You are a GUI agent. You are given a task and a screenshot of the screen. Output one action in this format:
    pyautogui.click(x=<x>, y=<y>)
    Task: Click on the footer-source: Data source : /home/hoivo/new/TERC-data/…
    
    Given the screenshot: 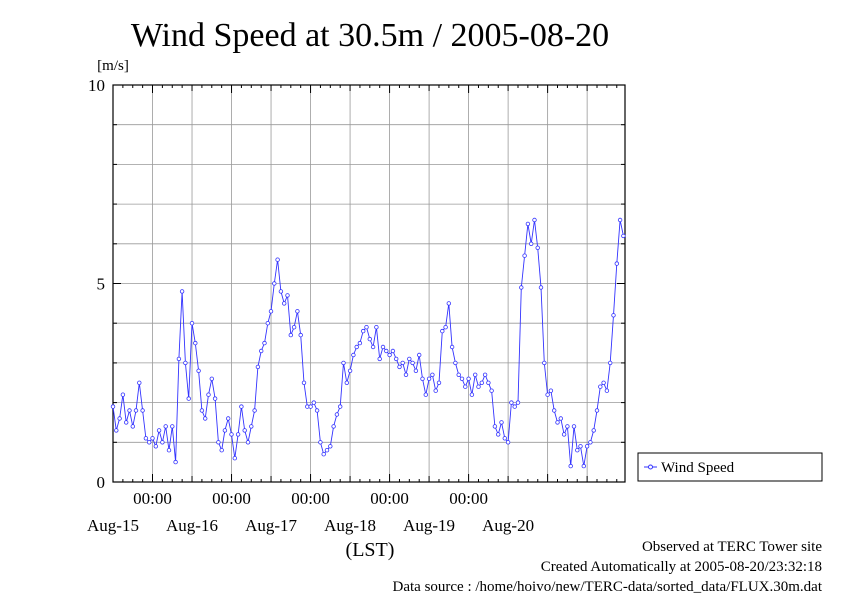 What is the action you would take?
    pyautogui.click(x=608, y=587)
    